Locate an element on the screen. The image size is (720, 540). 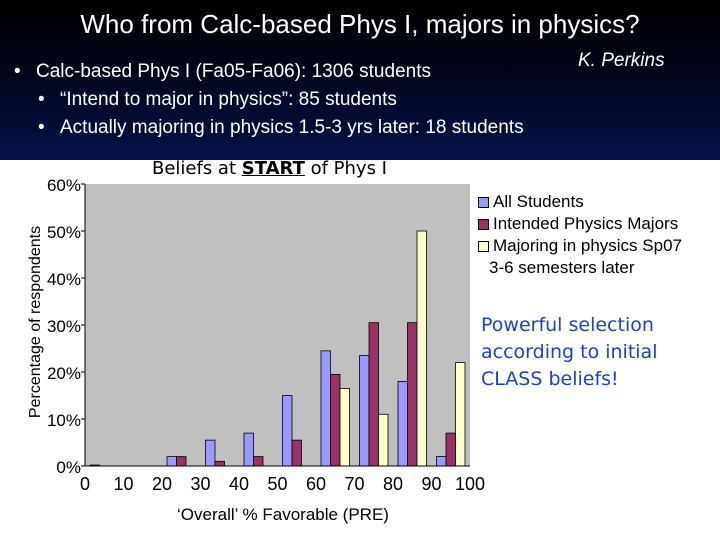
x-tick-label: 30 is located at coordinates (200, 484).